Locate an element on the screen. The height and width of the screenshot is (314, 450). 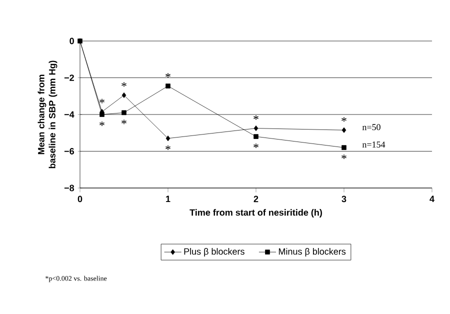
x-tick-label: 0 is located at coordinates (80, 199).